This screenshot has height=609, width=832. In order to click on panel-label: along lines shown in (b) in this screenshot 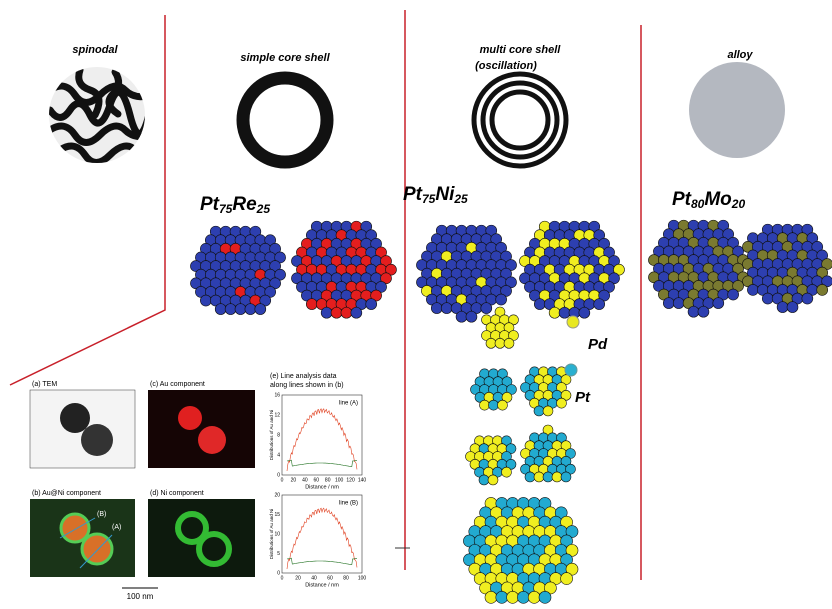, I will do `click(307, 385)`.